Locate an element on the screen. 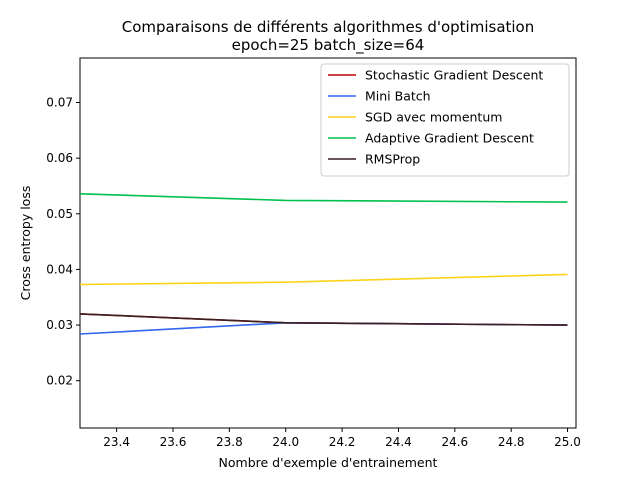 This screenshot has height=484, width=640. x-tick-label: 23.6 is located at coordinates (173, 442).